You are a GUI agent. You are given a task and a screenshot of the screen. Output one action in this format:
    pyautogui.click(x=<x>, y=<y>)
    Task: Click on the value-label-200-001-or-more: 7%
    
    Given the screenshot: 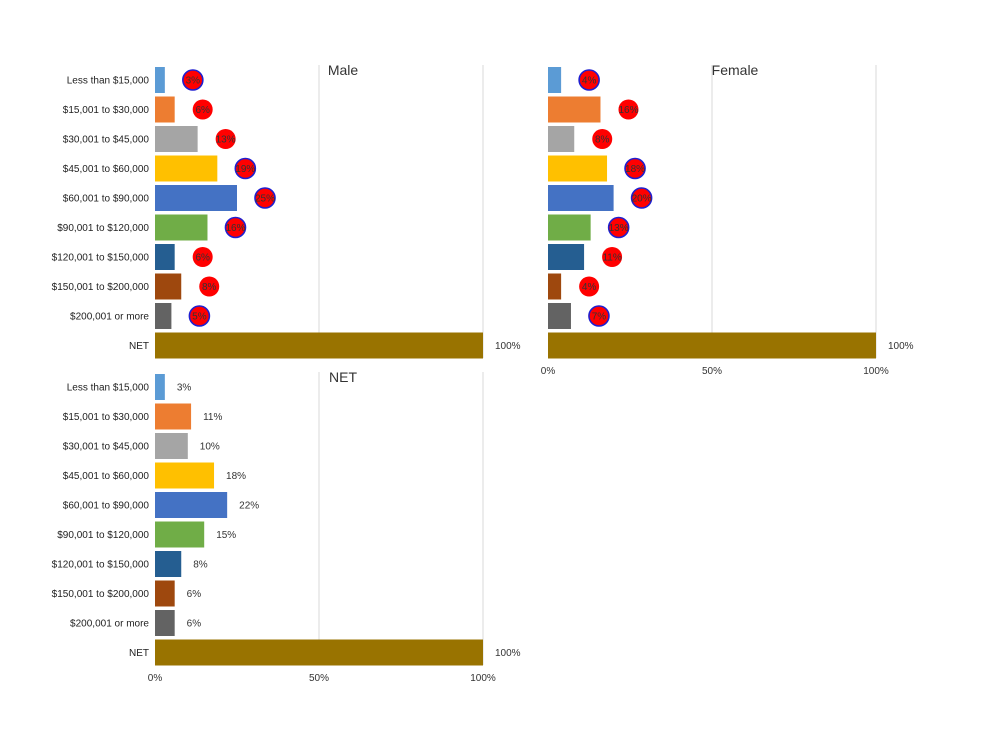 What is the action you would take?
    pyautogui.click(x=599, y=317)
    